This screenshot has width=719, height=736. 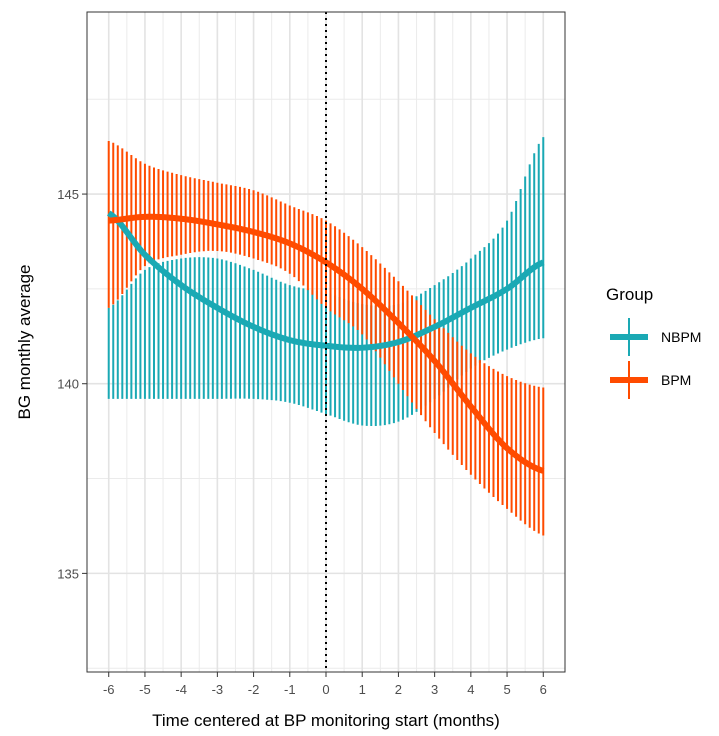 I want to click on x-tick-label: 5, so click(x=506, y=689).